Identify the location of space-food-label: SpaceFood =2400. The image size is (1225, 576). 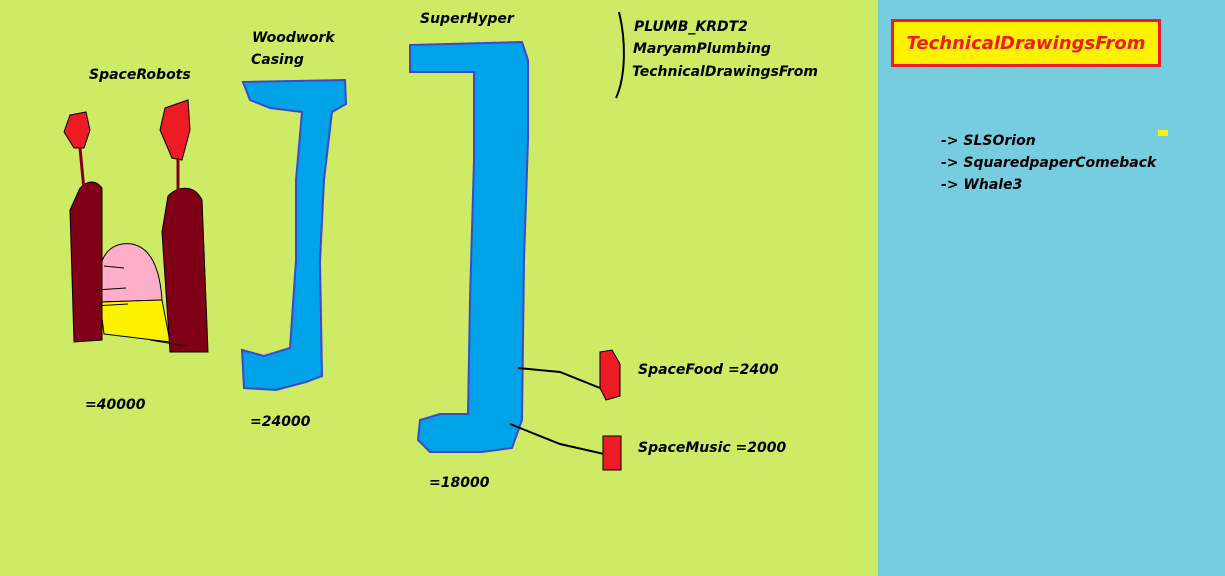
(708, 370).